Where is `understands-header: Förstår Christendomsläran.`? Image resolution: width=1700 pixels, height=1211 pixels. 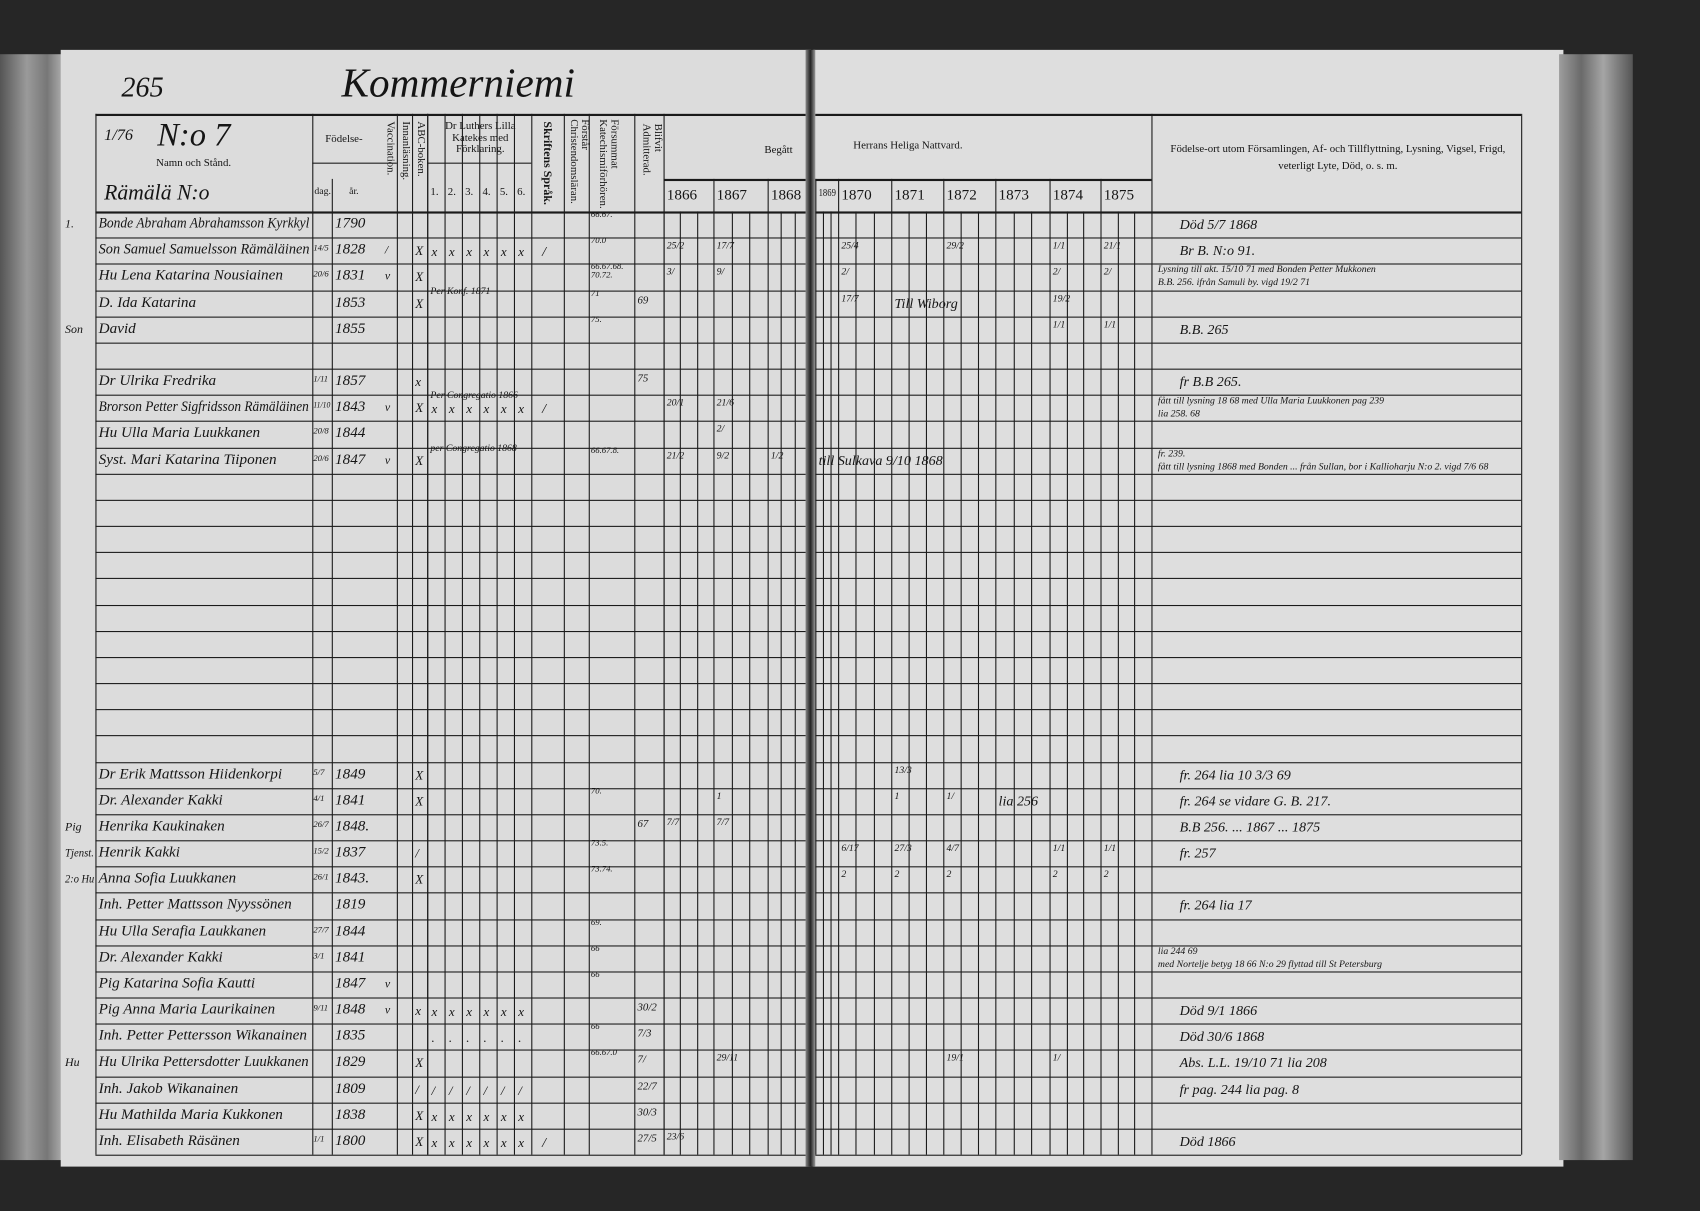 understands-header: Förstår Christendomsläran. is located at coordinates (579, 161).